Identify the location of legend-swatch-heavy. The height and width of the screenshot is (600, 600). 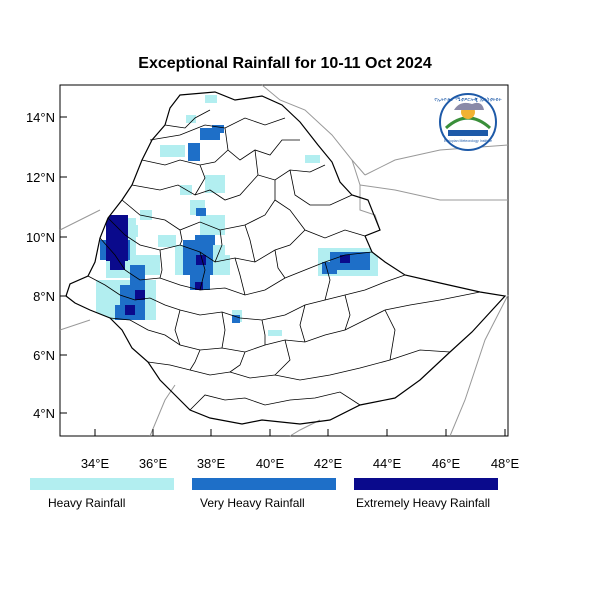
(102, 484).